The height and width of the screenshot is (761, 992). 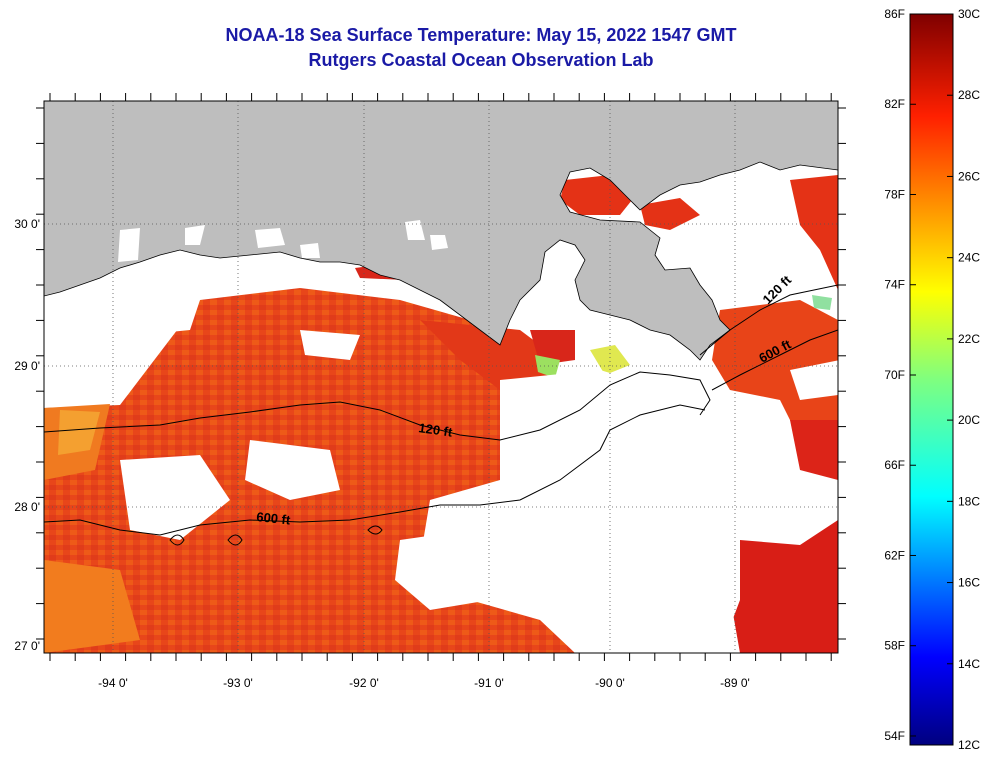 What do you see at coordinates (364, 683) in the screenshot?
I see `x-tick-label: -92 0'` at bounding box center [364, 683].